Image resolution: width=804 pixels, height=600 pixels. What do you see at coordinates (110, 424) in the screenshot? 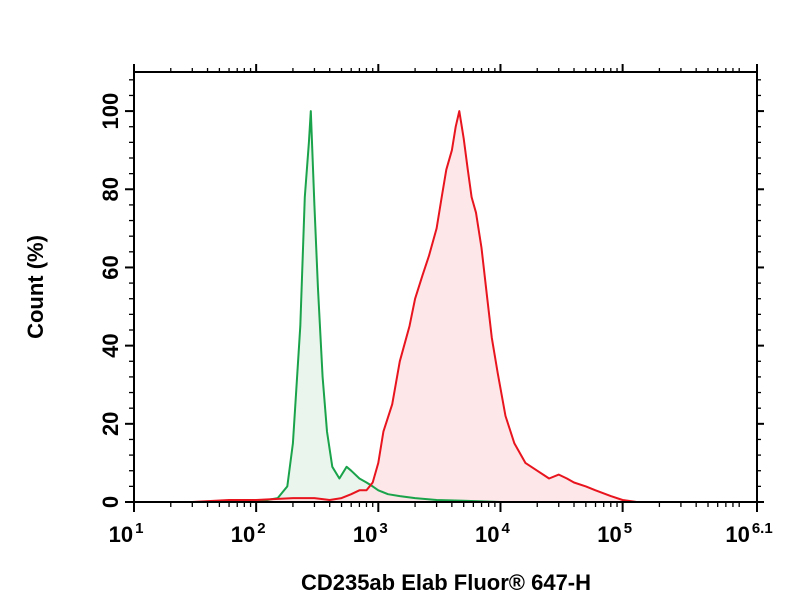
I see `y-tick-label: 20` at bounding box center [110, 424].